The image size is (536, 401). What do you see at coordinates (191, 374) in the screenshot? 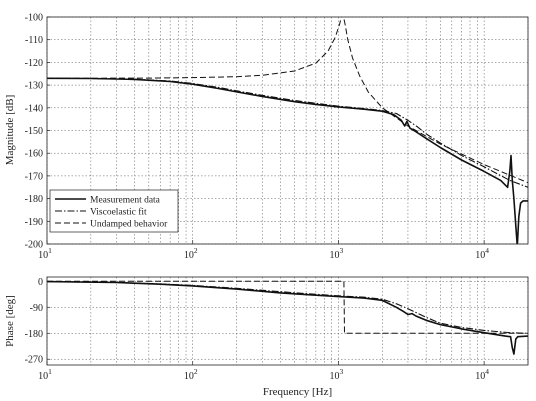
I see `phase-x-tick-label: 10²` at bounding box center [191, 374].